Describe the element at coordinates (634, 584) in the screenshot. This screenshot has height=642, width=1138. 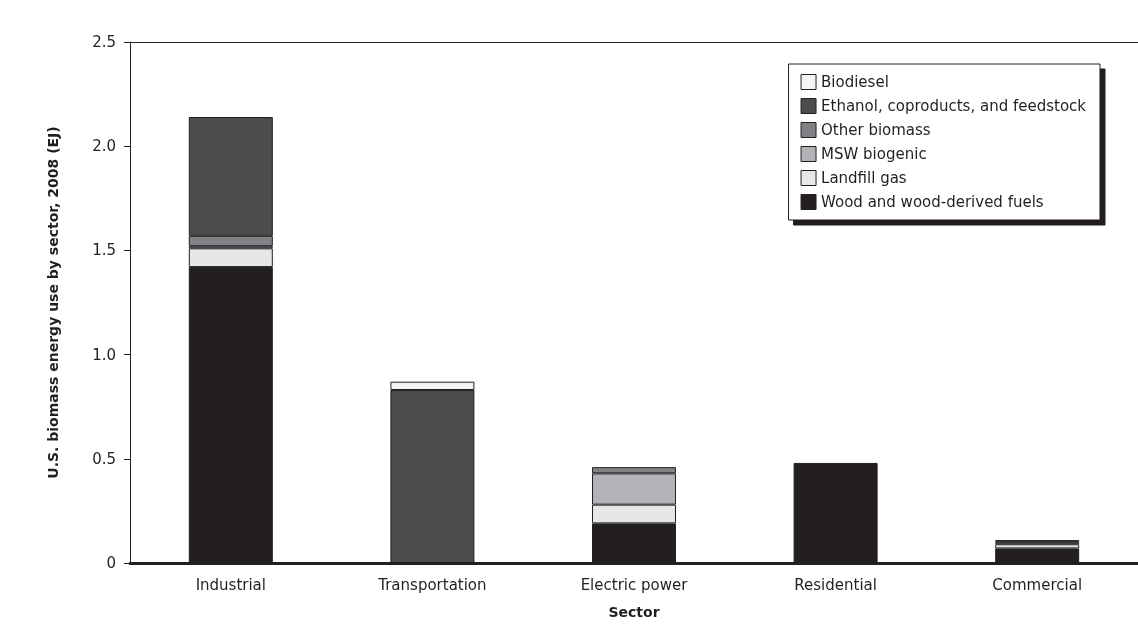
I see `x-tick-label: Electric power` at that location.